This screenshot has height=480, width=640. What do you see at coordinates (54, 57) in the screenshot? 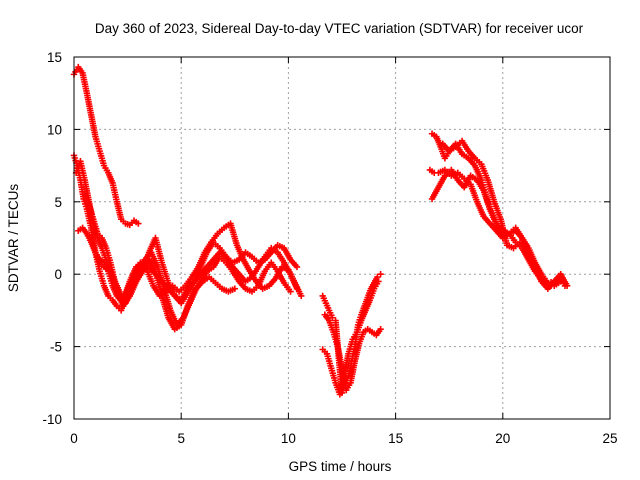
I see `y-tick-label: 15` at bounding box center [54, 57].